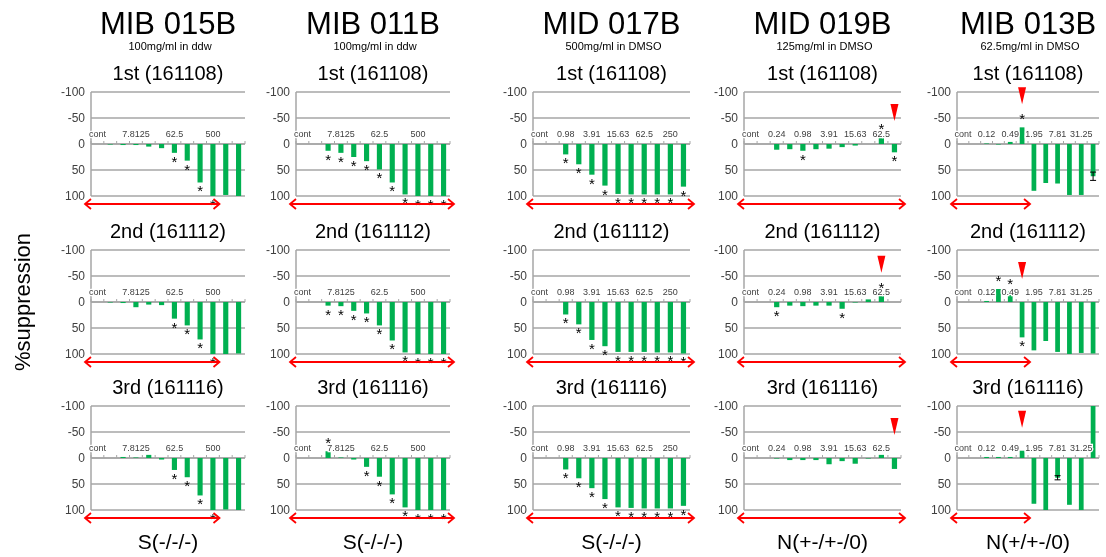 This screenshot has height=557, width=1106. Describe the element at coordinates (170, 46) in the screenshot. I see `text: 100mg/ml in ddw` at that location.